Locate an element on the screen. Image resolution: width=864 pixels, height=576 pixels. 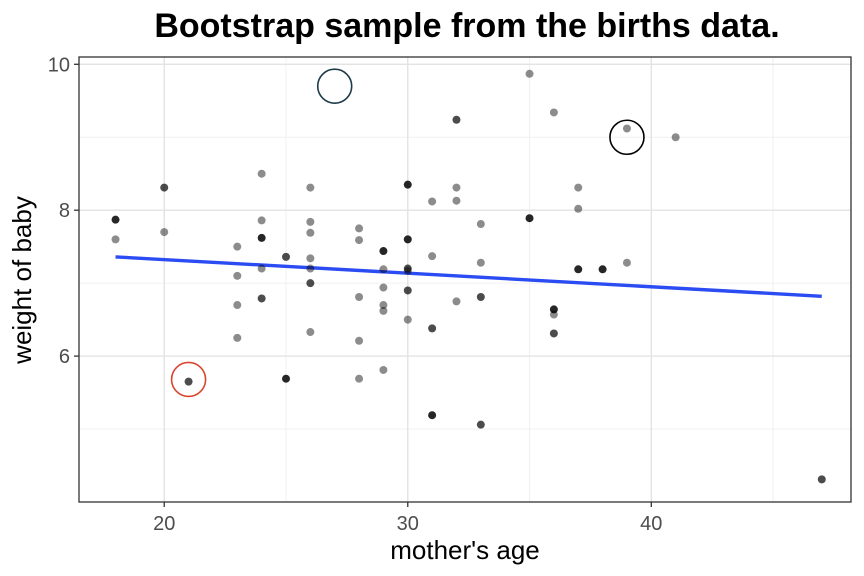
x-axis-title: mother's age is located at coordinates (465, 550).